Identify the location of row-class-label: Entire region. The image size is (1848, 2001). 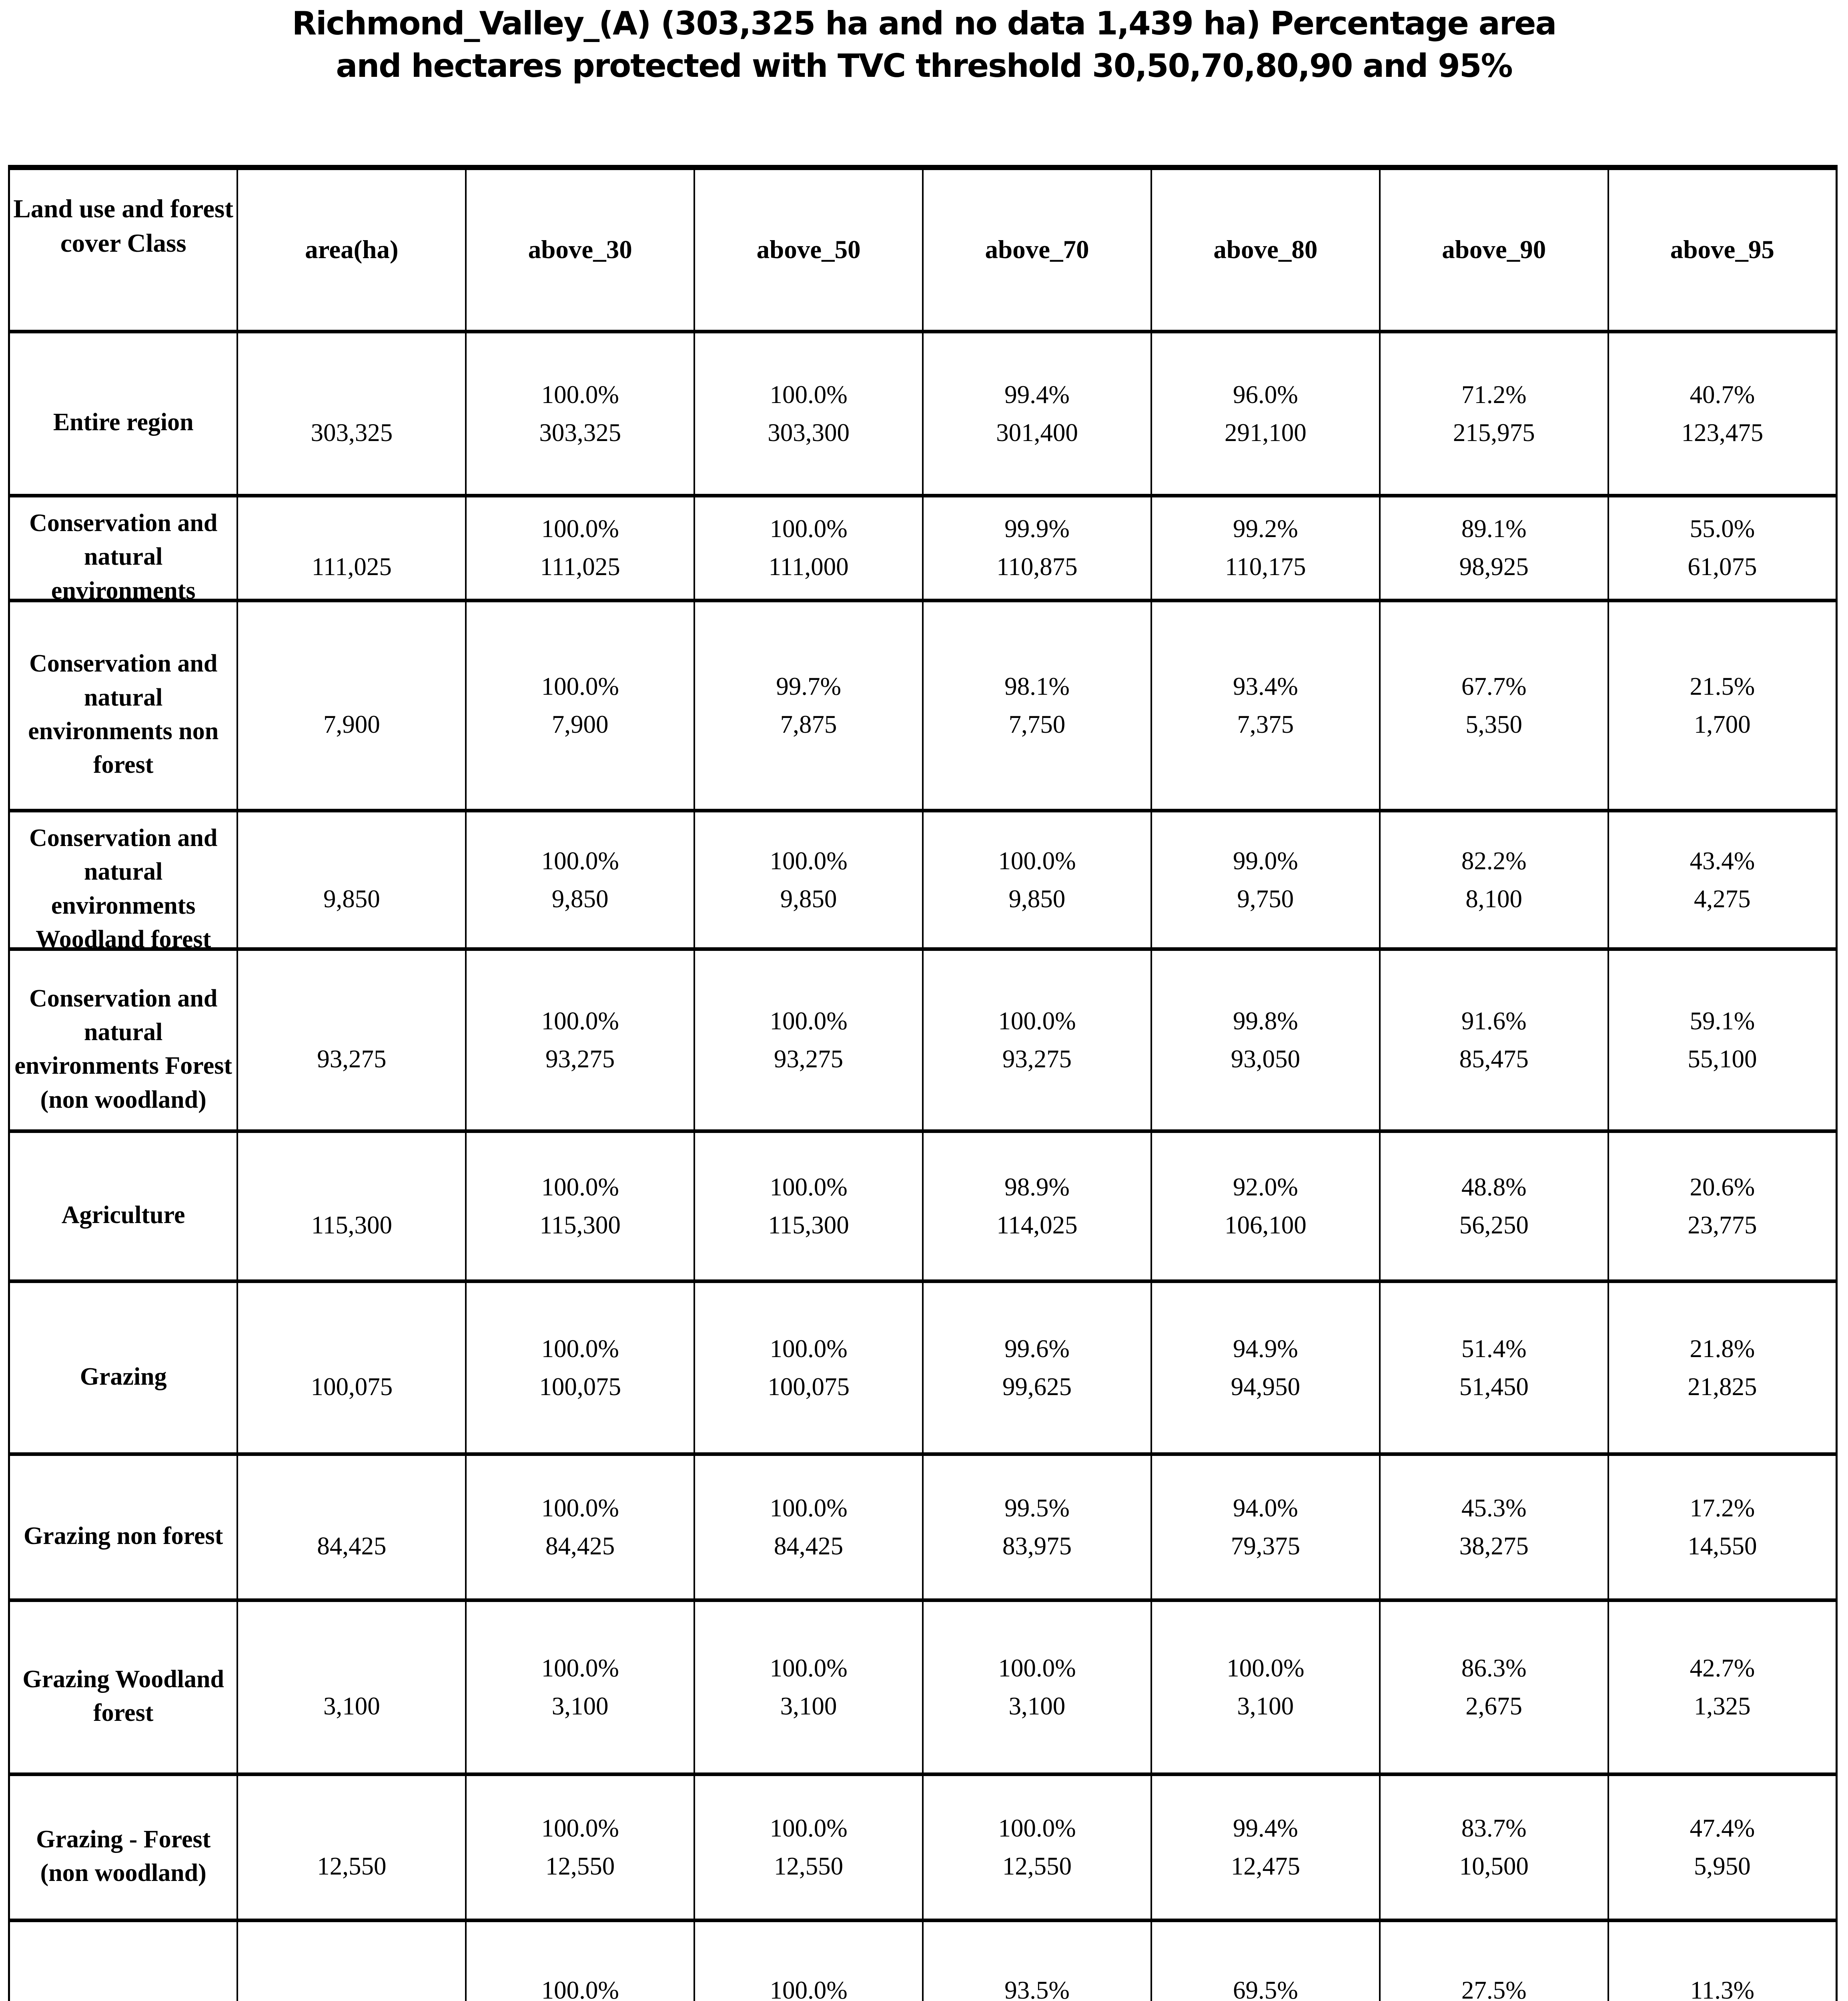
(123, 422).